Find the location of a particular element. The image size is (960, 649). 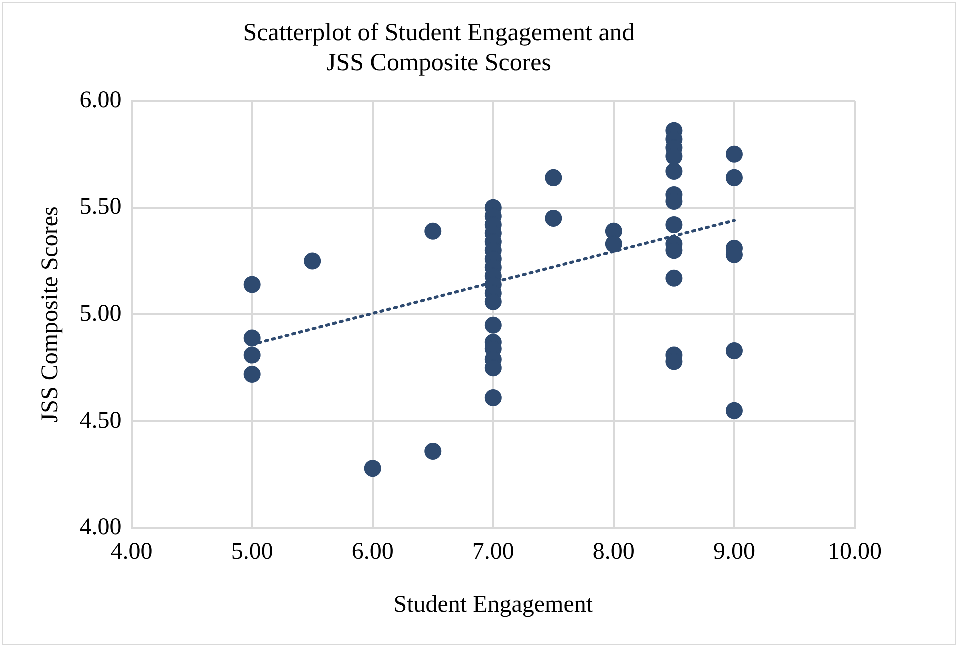

x-tick-label: 10.00 is located at coordinates (855, 552).